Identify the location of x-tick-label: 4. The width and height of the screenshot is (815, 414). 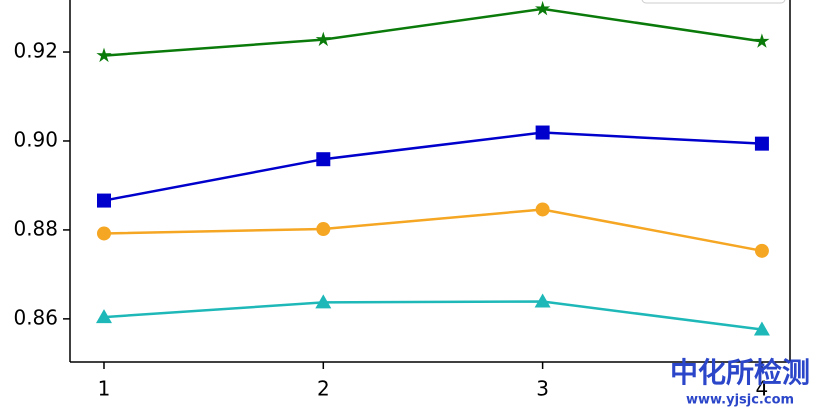
(762, 389).